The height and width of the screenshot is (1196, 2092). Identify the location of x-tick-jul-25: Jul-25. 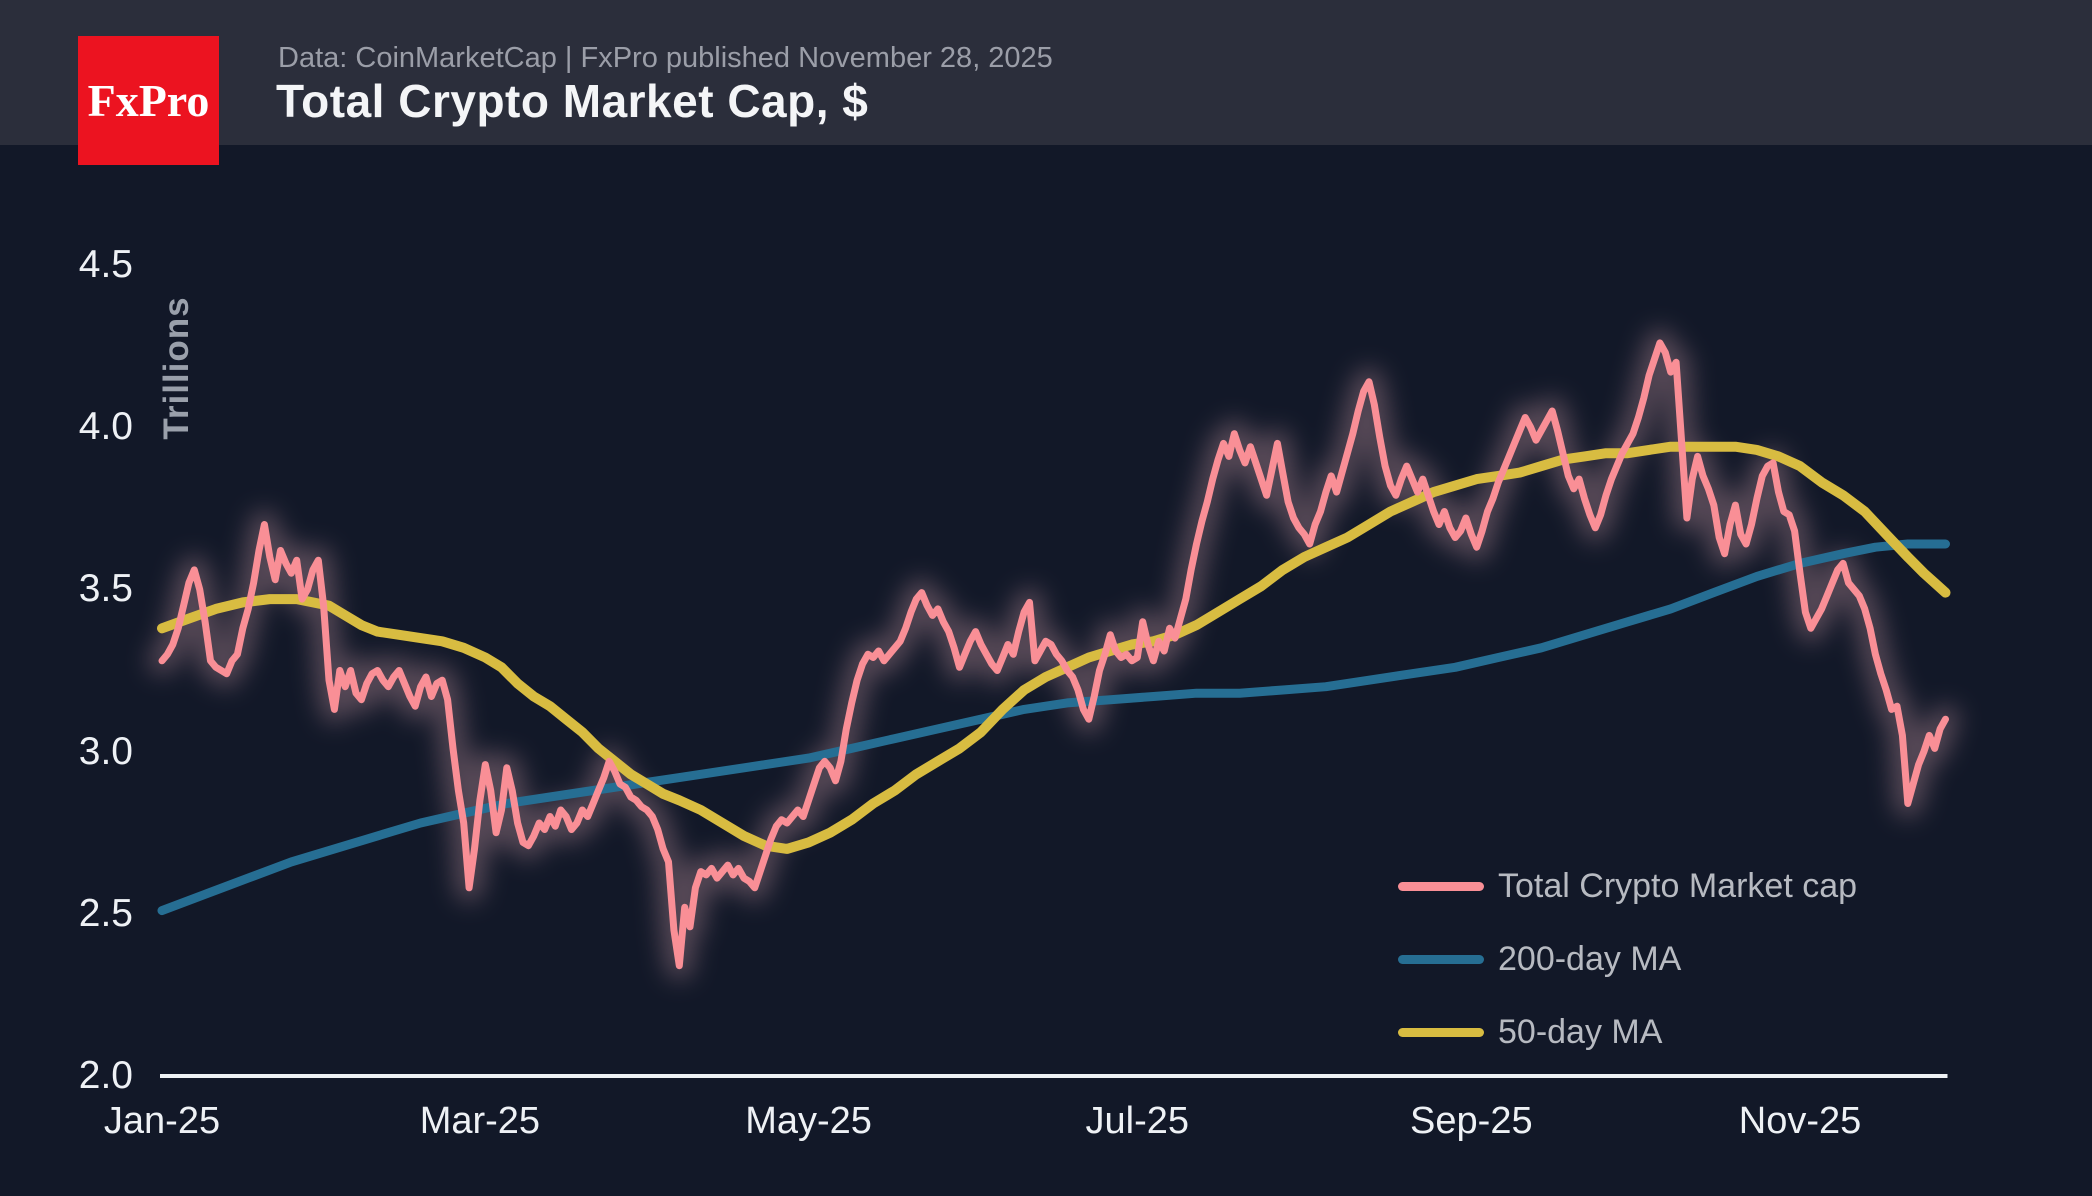
(1137, 1121).